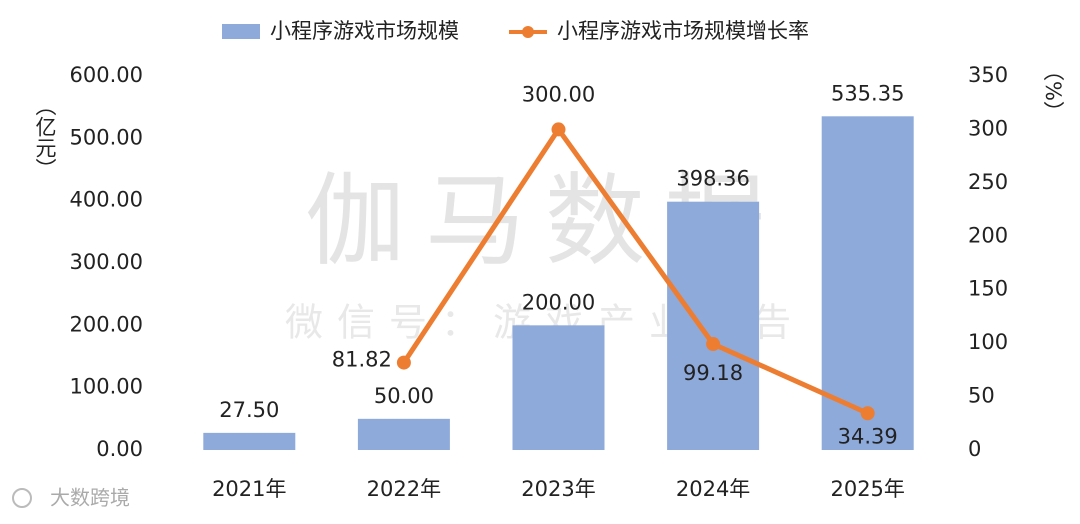  Describe the element at coordinates (988, 128) in the screenshot. I see `y2-tick-label: 300` at that location.